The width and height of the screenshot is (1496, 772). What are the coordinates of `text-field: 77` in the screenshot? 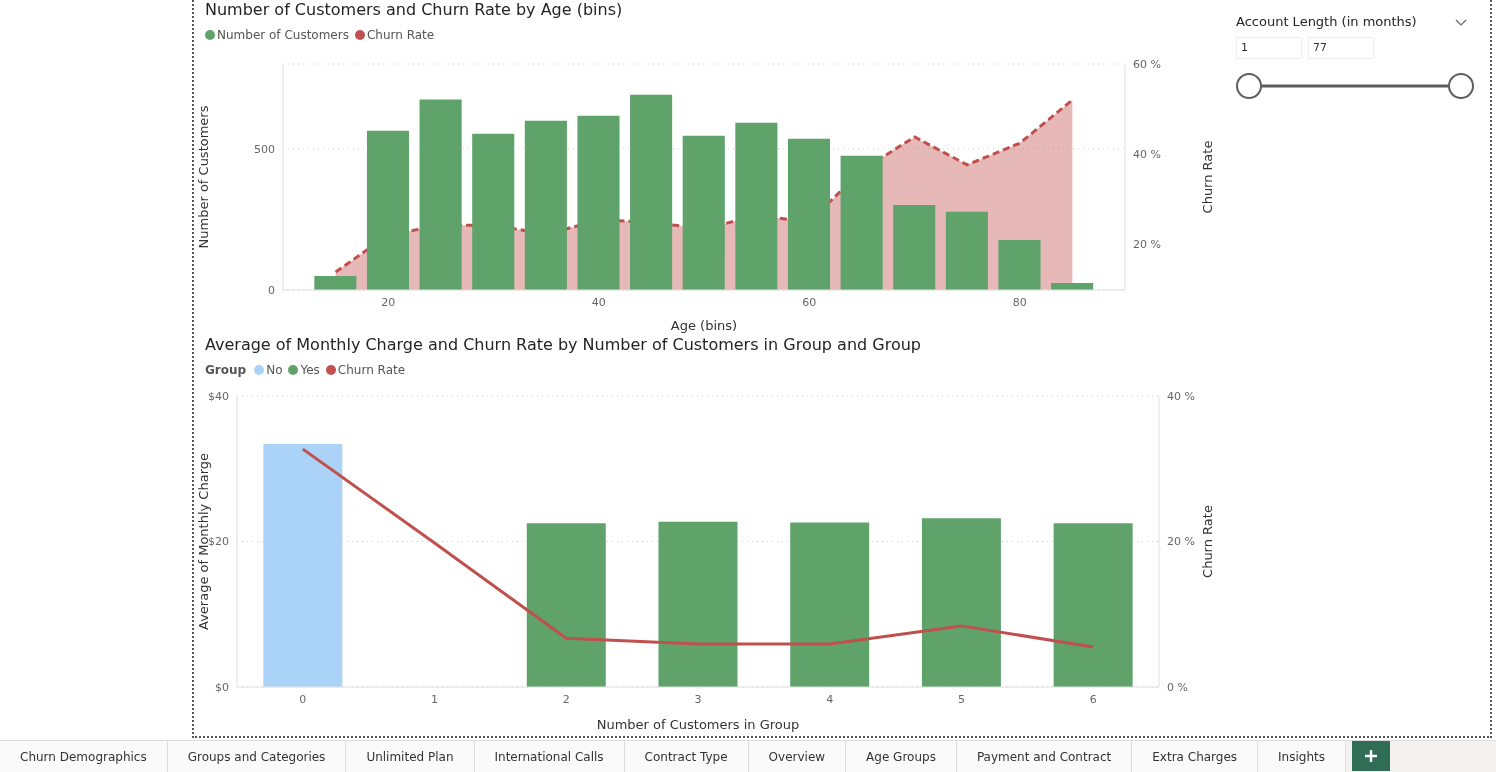 It's located at (1341, 48).